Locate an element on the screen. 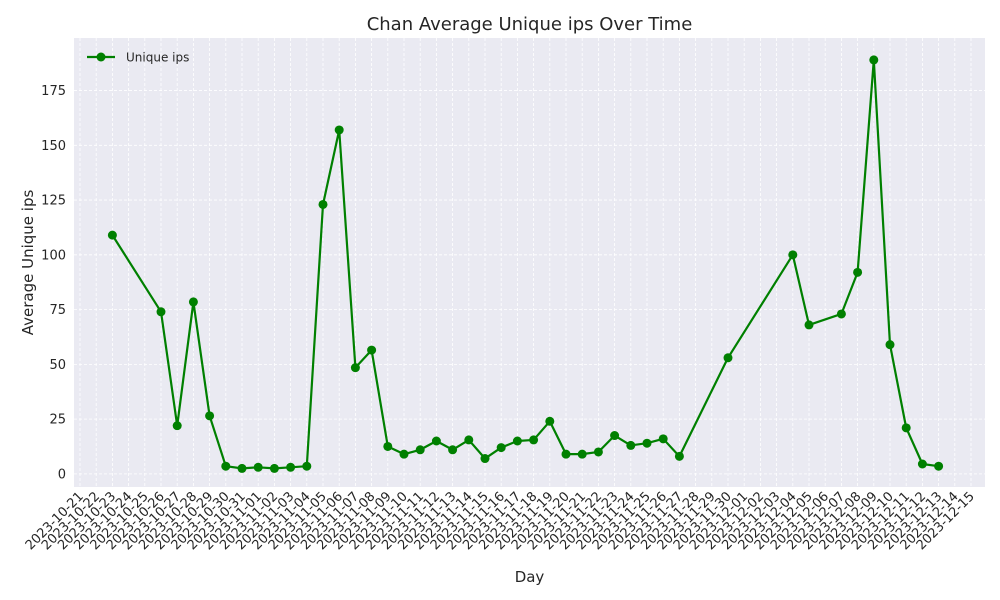  y-tick-label: 175 is located at coordinates (53, 91).